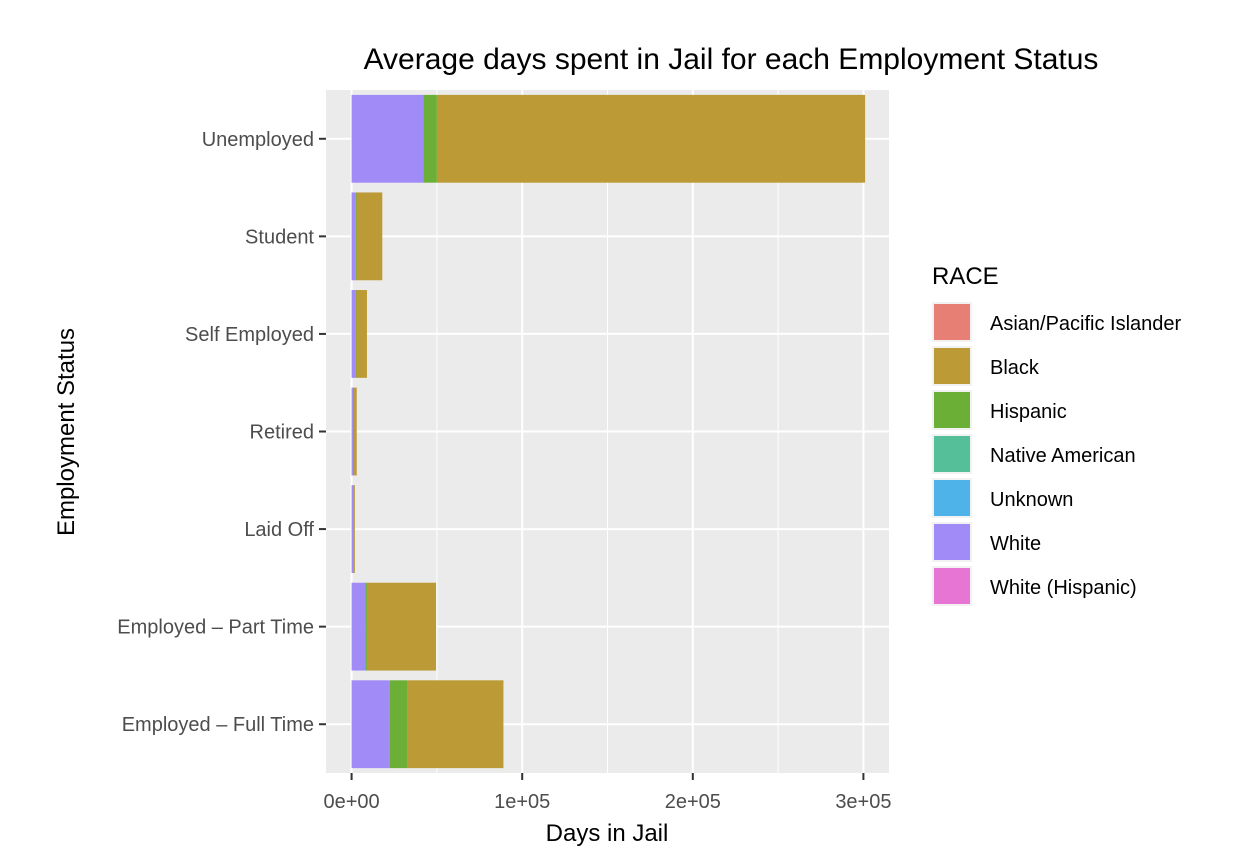  Describe the element at coordinates (522, 802) in the screenshot. I see `x-tick-label: 1e+05` at that location.